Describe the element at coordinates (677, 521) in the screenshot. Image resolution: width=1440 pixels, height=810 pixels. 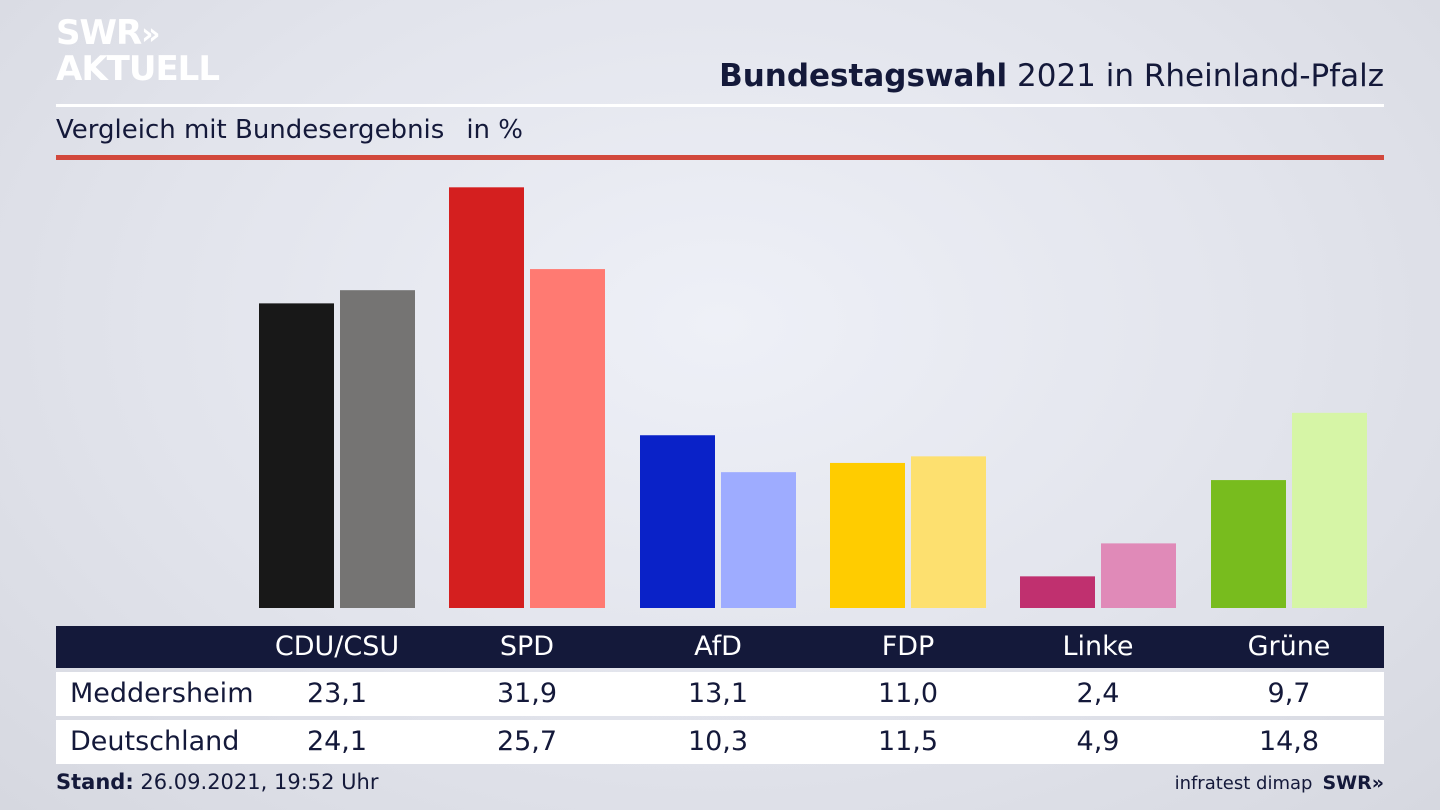
I see `bar-afd-meddersheim` at that location.